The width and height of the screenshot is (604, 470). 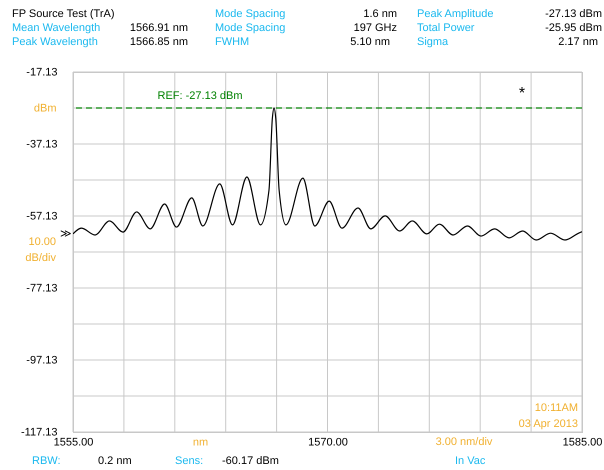 I want to click on text: dB/div, so click(x=40, y=258).